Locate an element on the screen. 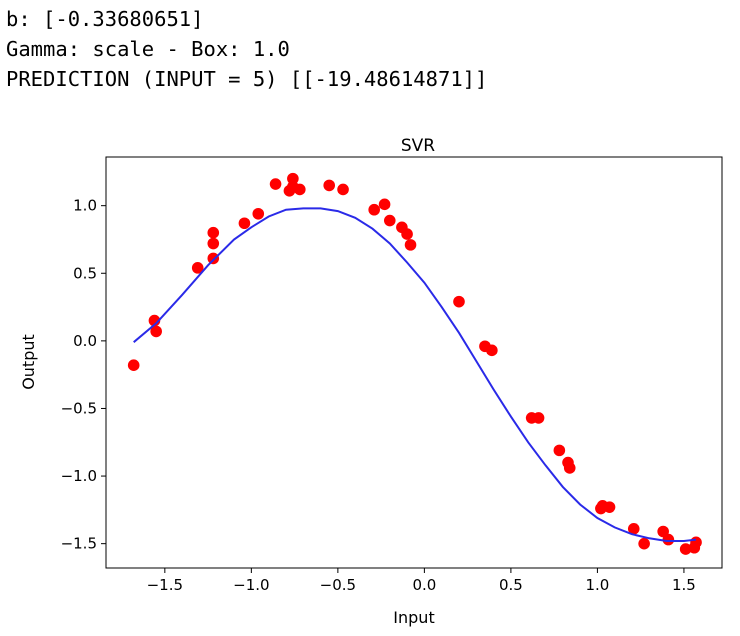 This screenshot has width=740, height=636. x-axis-ticks: −1.5 −1.0 −0.5 0.0 0.5 1.0 1.5 is located at coordinates (421, 581).